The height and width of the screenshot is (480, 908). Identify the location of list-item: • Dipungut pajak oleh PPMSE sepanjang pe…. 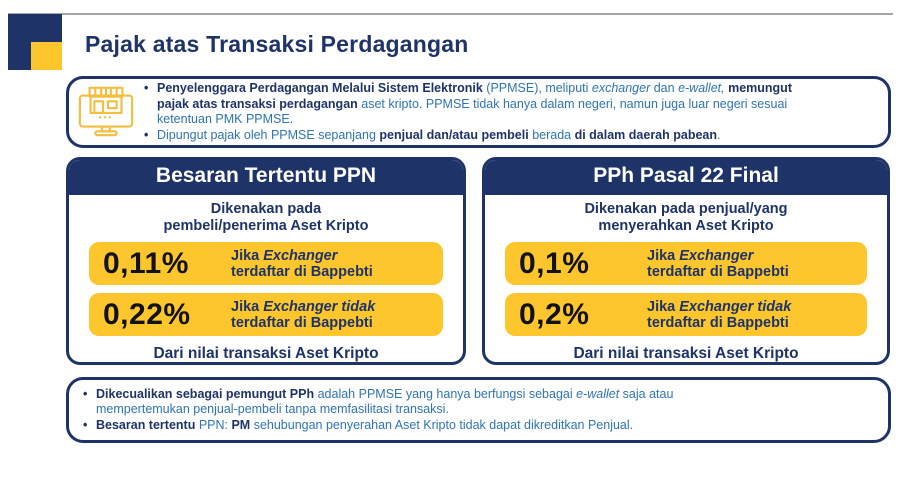
(468, 136).